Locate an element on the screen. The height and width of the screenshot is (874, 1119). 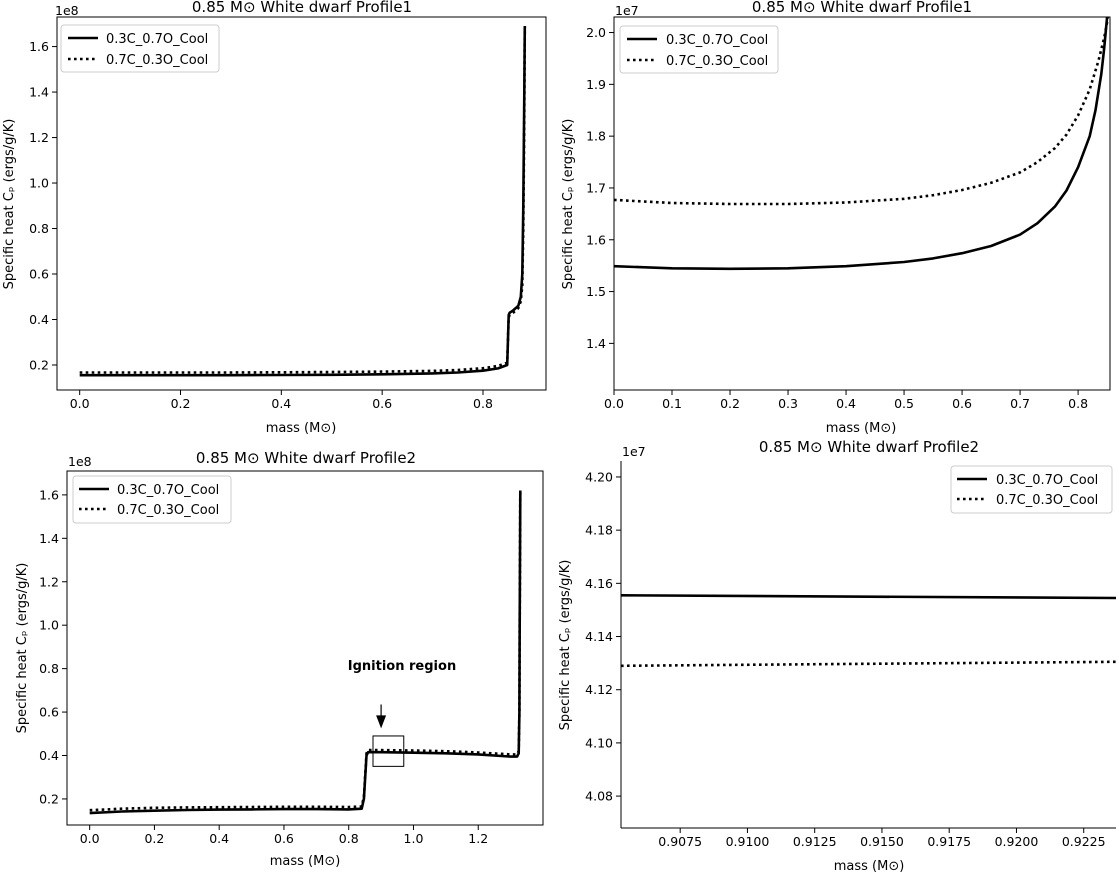
y-tick-label: 4.12 is located at coordinates (599, 689).